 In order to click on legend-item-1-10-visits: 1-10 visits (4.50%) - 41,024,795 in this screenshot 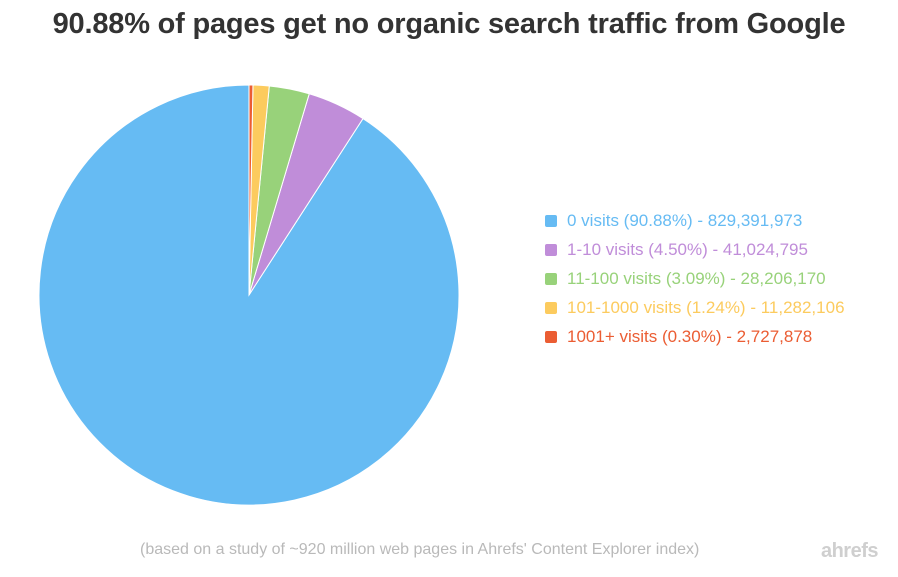, I will do `click(695, 249)`.